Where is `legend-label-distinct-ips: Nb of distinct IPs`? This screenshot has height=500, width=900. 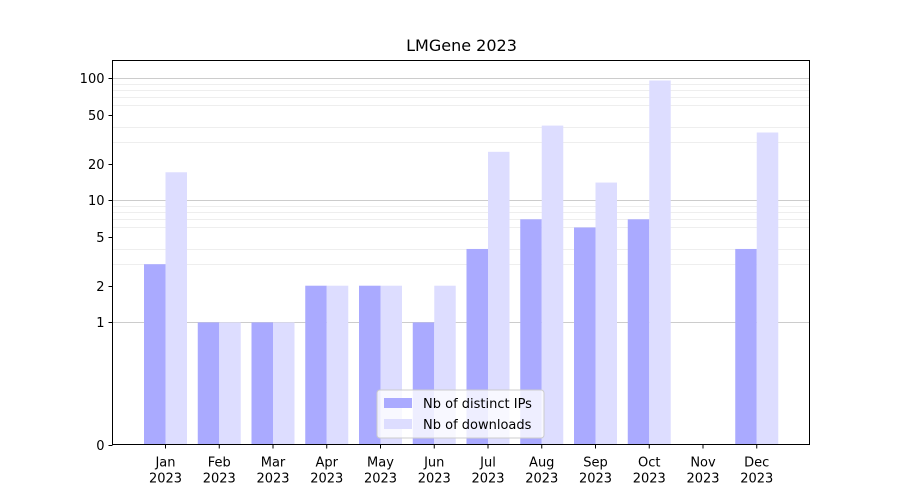 legend-label-distinct-ips: Nb of distinct IPs is located at coordinates (477, 404).